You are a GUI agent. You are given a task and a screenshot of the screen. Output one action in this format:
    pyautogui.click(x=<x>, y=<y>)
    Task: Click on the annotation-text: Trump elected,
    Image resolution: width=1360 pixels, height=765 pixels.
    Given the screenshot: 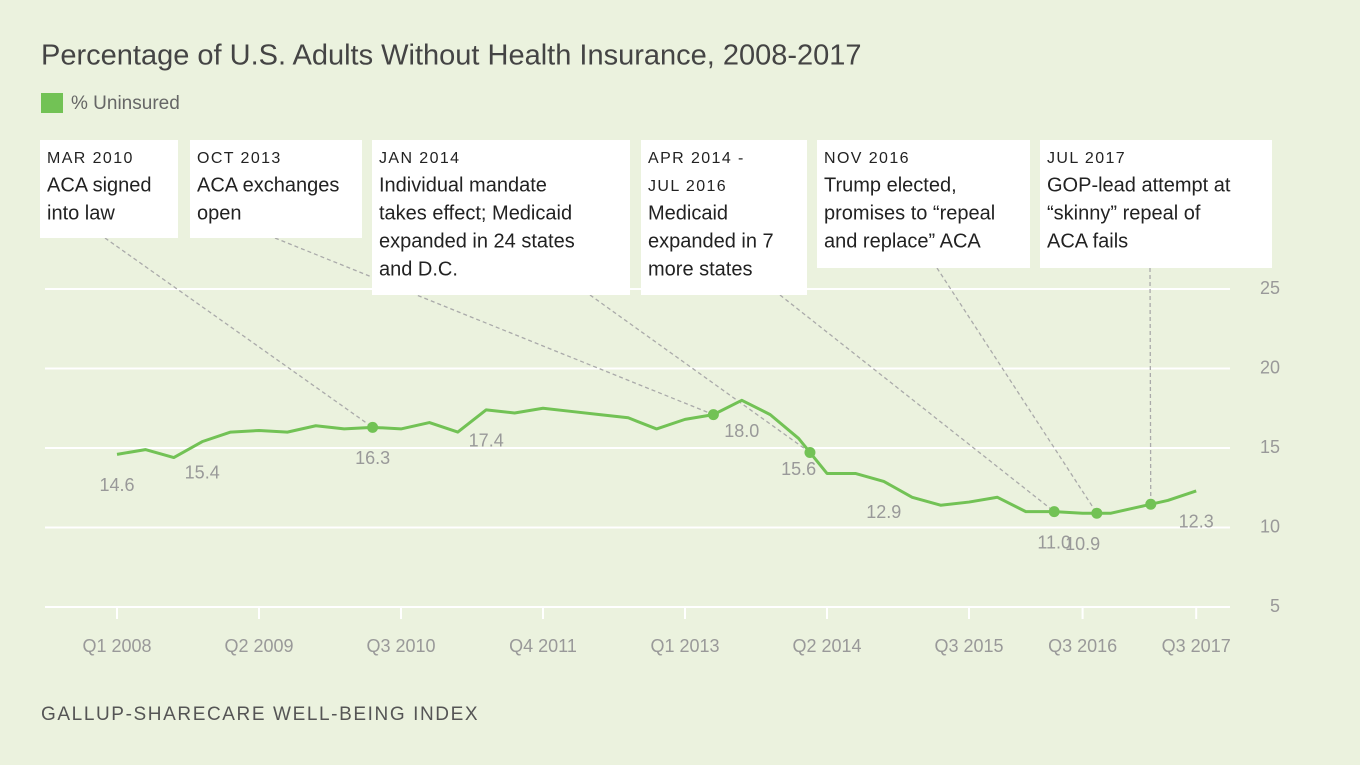 What is the action you would take?
    pyautogui.click(x=890, y=185)
    